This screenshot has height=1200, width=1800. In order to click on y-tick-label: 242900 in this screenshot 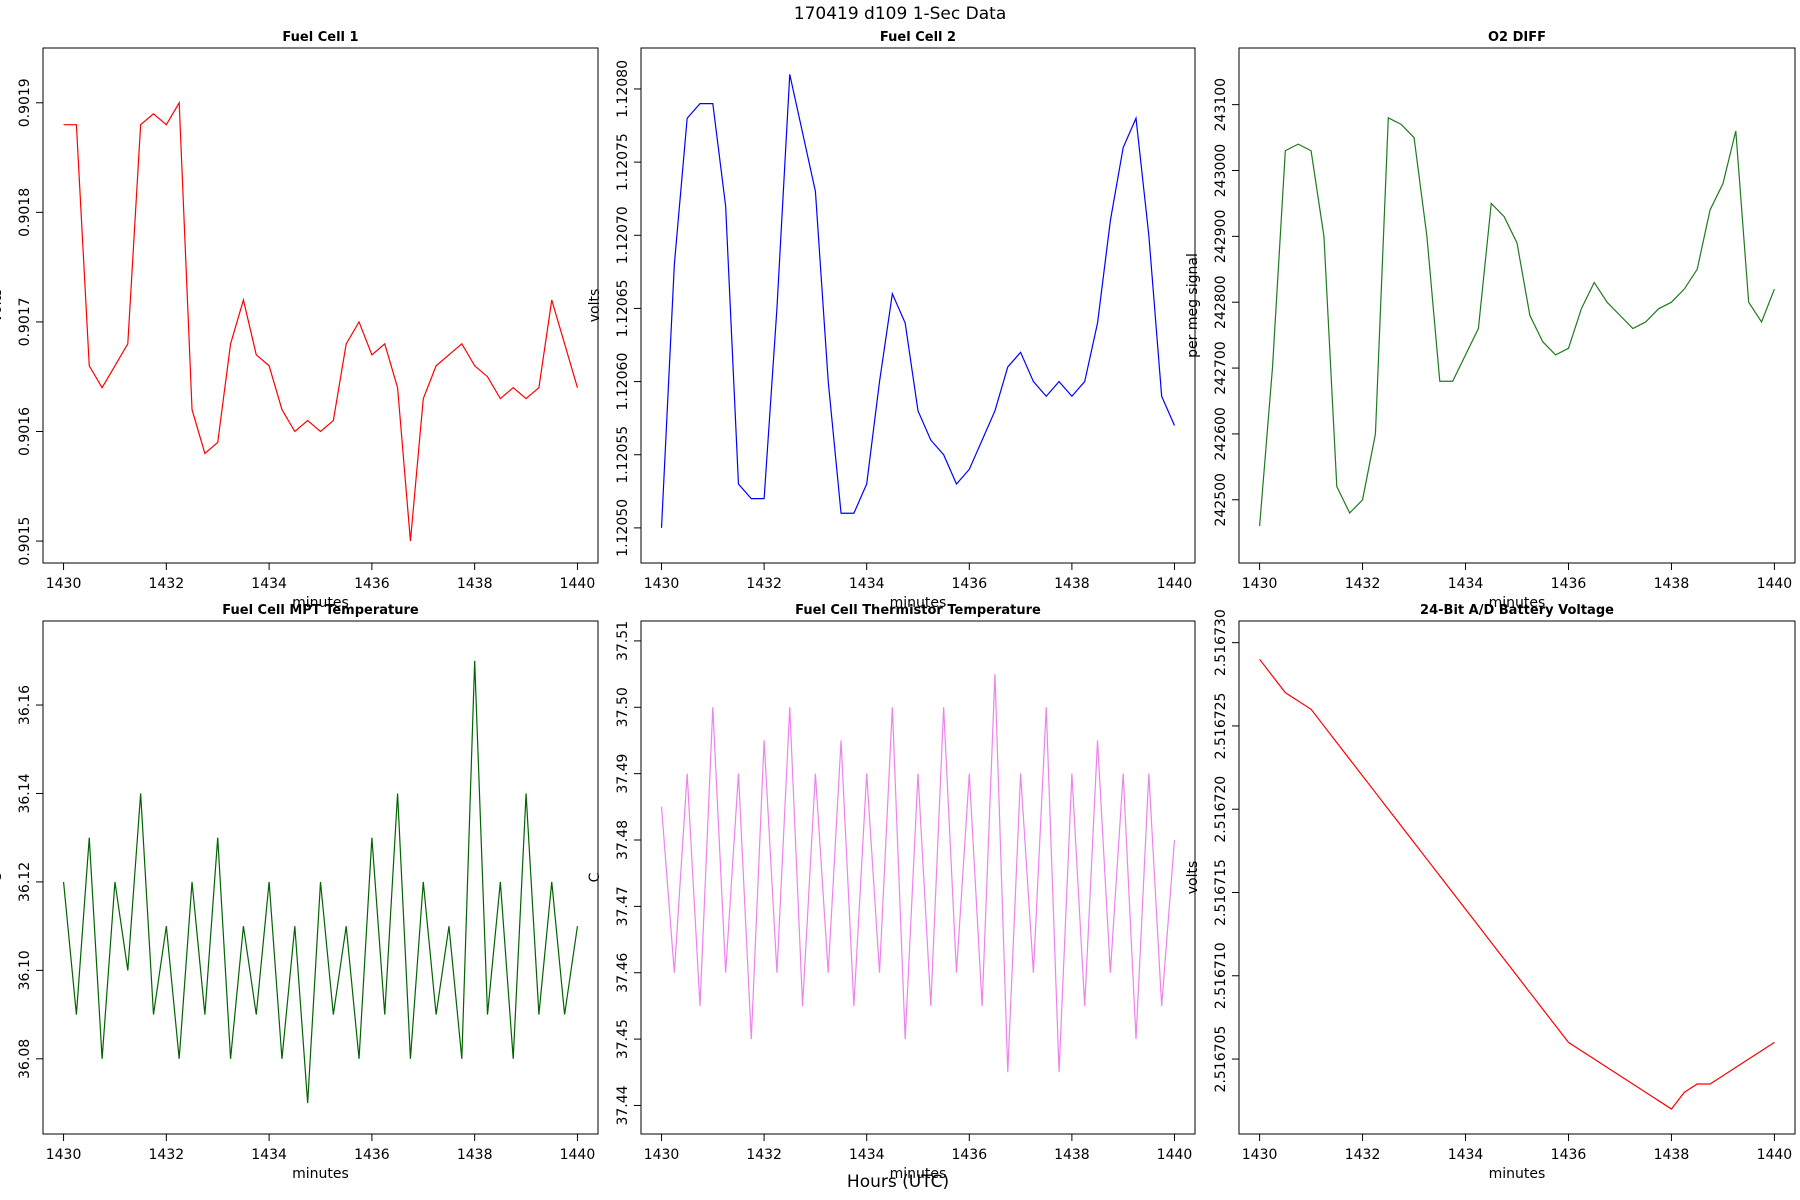, I will do `click(1221, 236)`.